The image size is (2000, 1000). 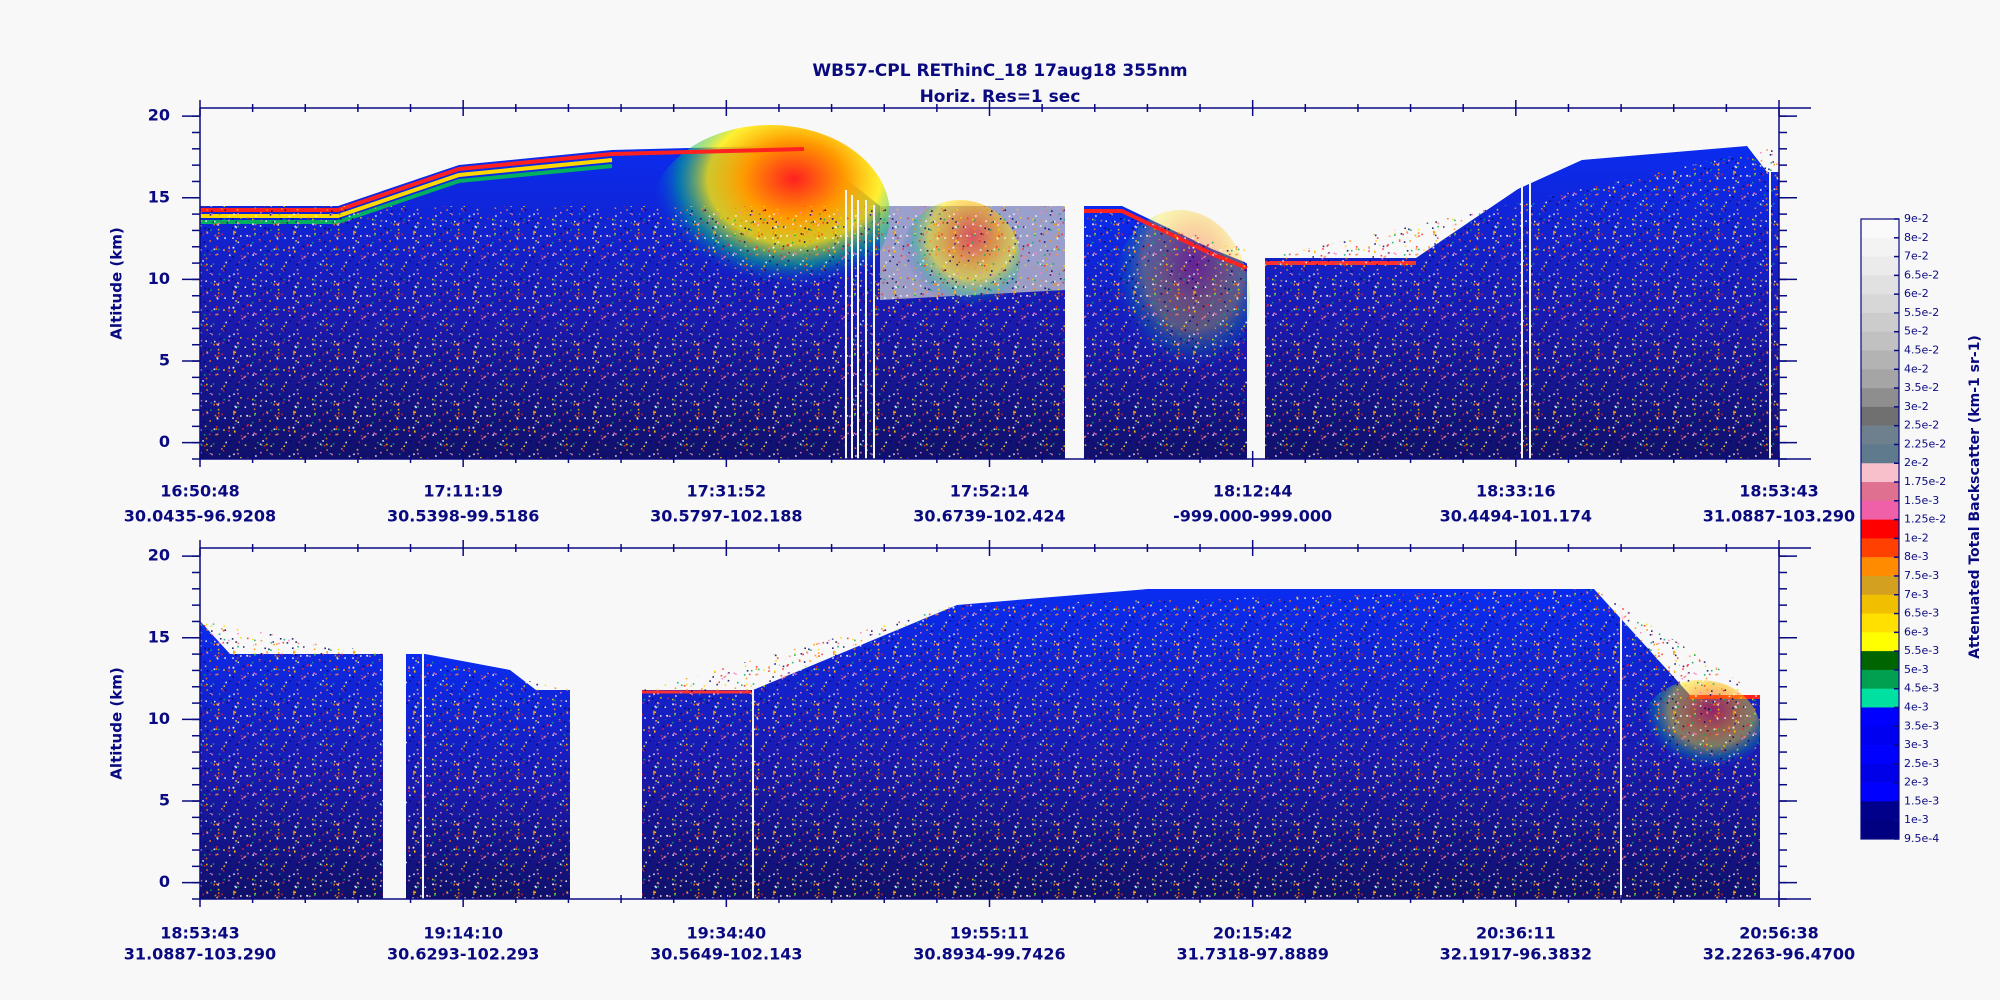 What do you see at coordinates (463, 491) in the screenshot?
I see `x-tick-label: 17:11:19` at bounding box center [463, 491].